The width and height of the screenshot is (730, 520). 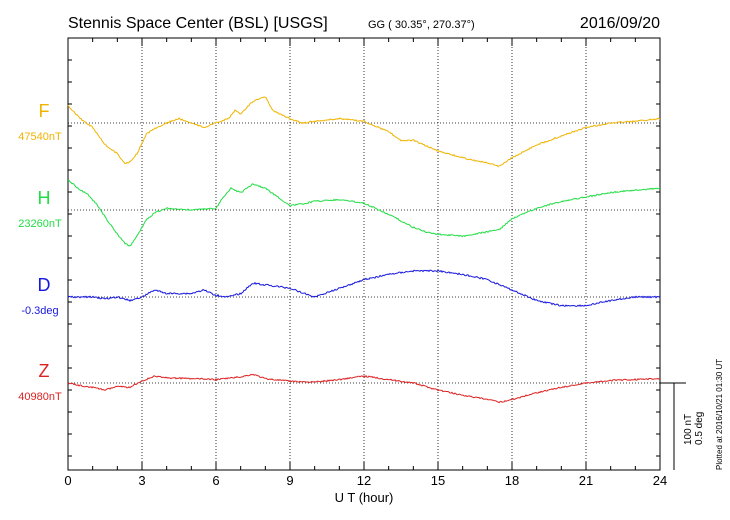 I want to click on x-axis-ticks: 0 3 6 9 12 15 18 21 24, so click(x=365, y=480).